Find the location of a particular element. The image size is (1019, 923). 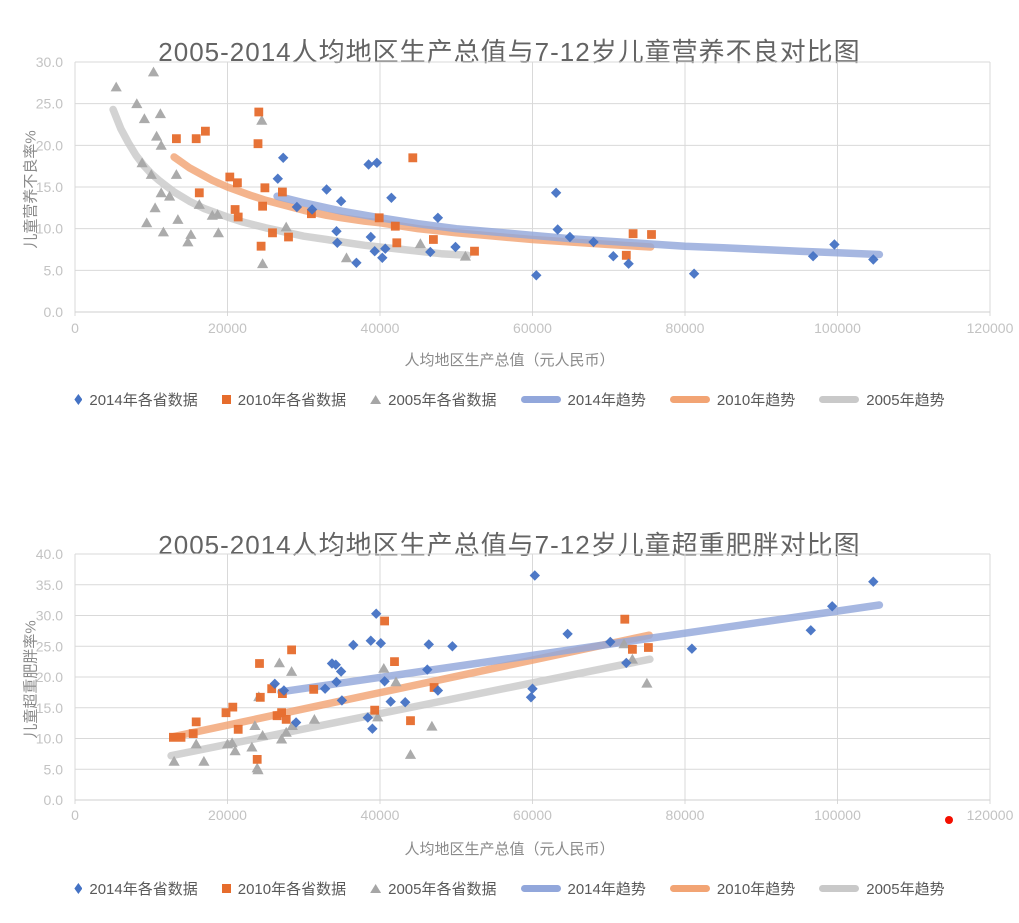

red-dot-cursor is located at coordinates (949, 820).